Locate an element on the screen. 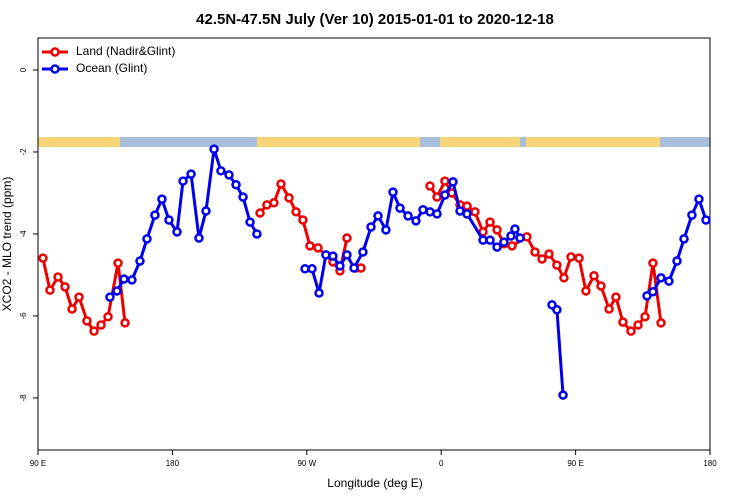  y-axis-label: XCO2 - MLO trend (ppm) is located at coordinates (7, 244).